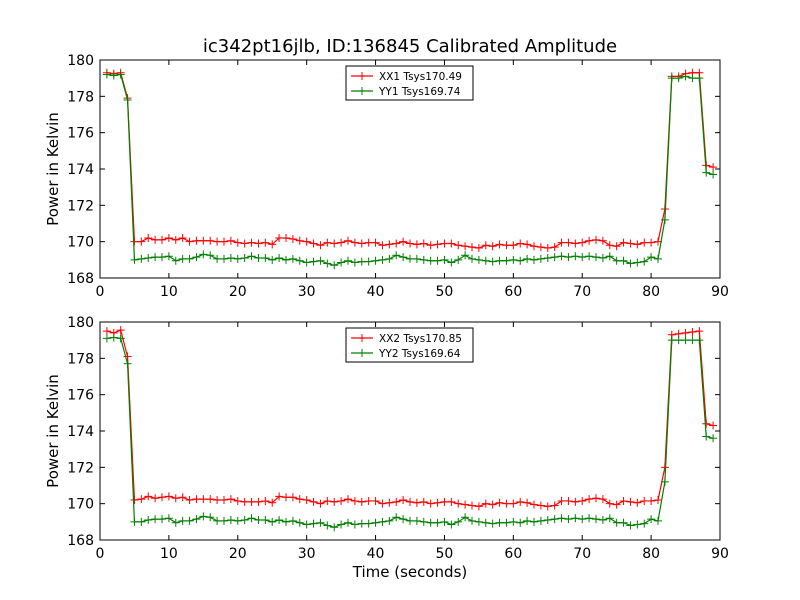  What do you see at coordinates (582, 292) in the screenshot?
I see `x-tick-label: 70` at bounding box center [582, 292].